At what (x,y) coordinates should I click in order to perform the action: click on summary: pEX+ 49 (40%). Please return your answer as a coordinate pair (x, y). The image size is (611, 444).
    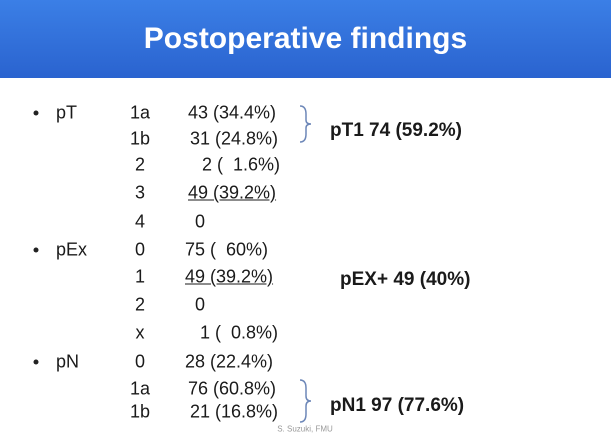
    Looking at the image, I should click on (405, 279).